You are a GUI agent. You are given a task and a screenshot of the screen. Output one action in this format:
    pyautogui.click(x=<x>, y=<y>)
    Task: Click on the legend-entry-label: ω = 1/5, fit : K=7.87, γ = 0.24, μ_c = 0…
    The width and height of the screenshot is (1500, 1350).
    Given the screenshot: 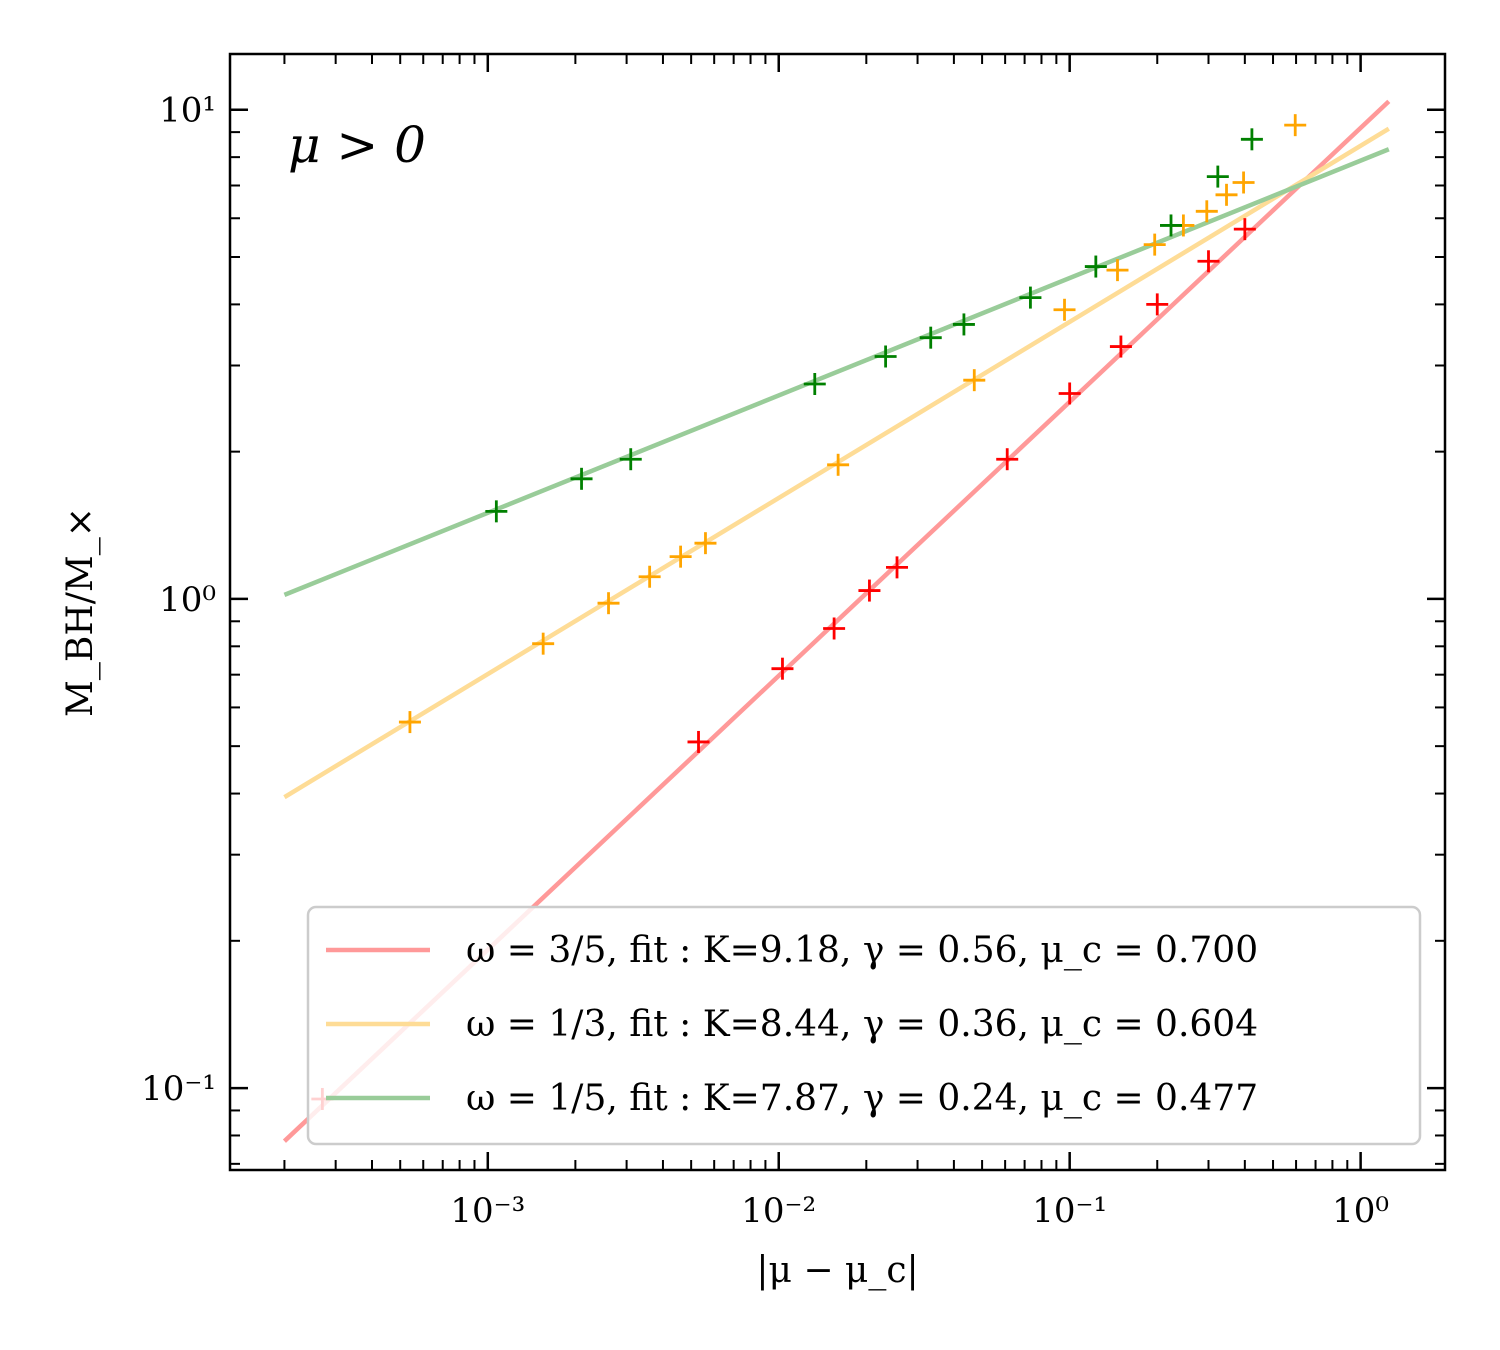 What is the action you would take?
    pyautogui.click(x=862, y=1098)
    